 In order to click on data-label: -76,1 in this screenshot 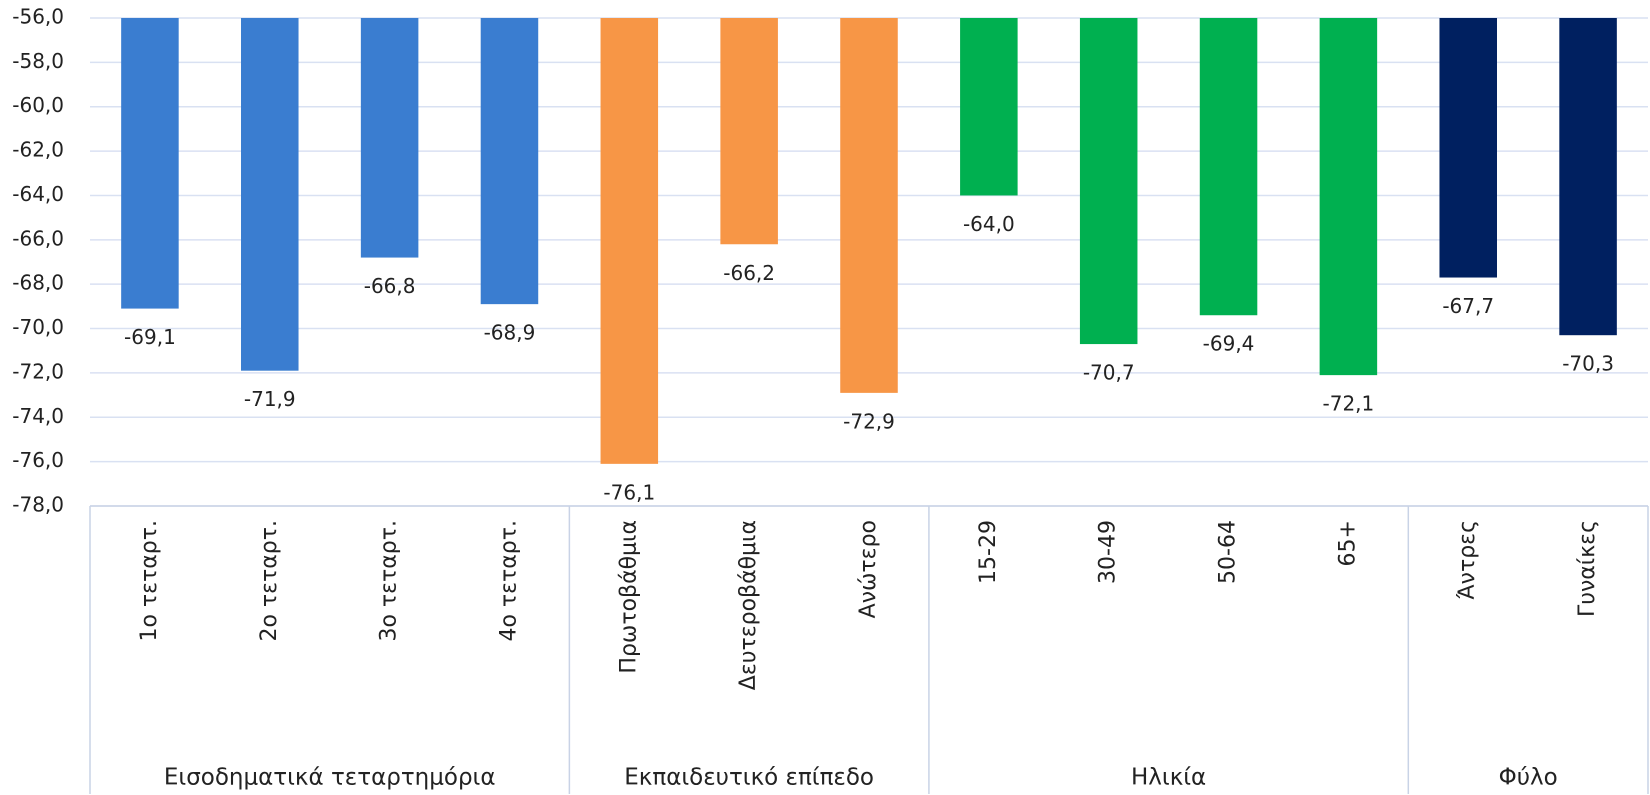, I will do `click(629, 492)`.